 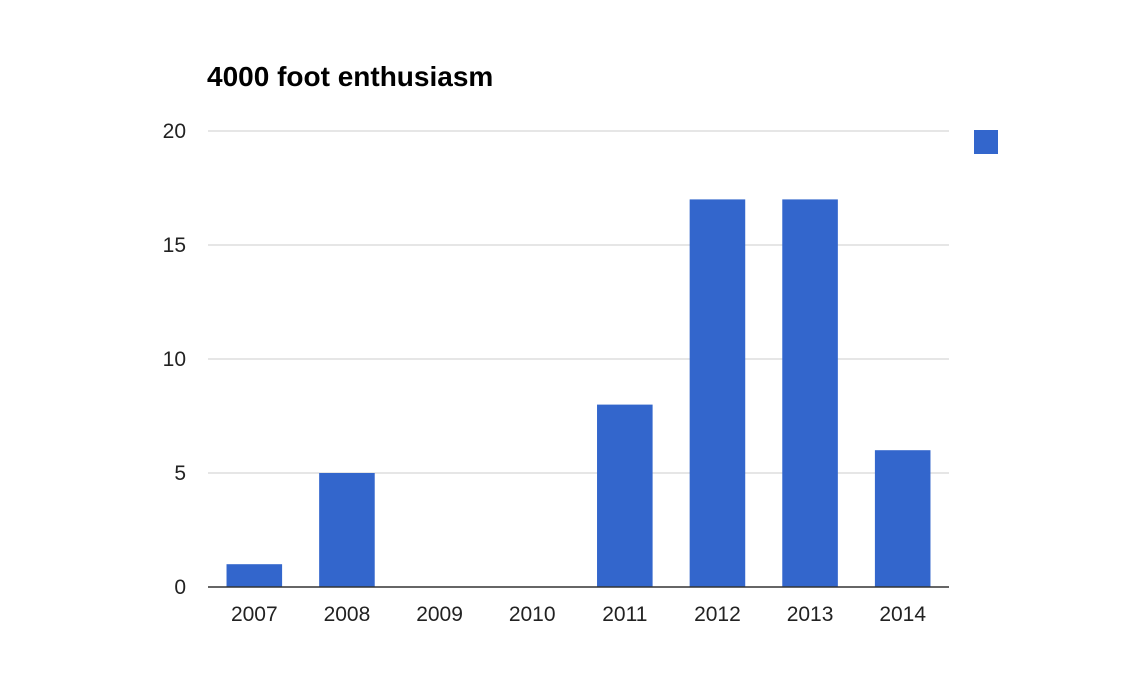 I want to click on x-tick-label: 2007, so click(x=254, y=614).